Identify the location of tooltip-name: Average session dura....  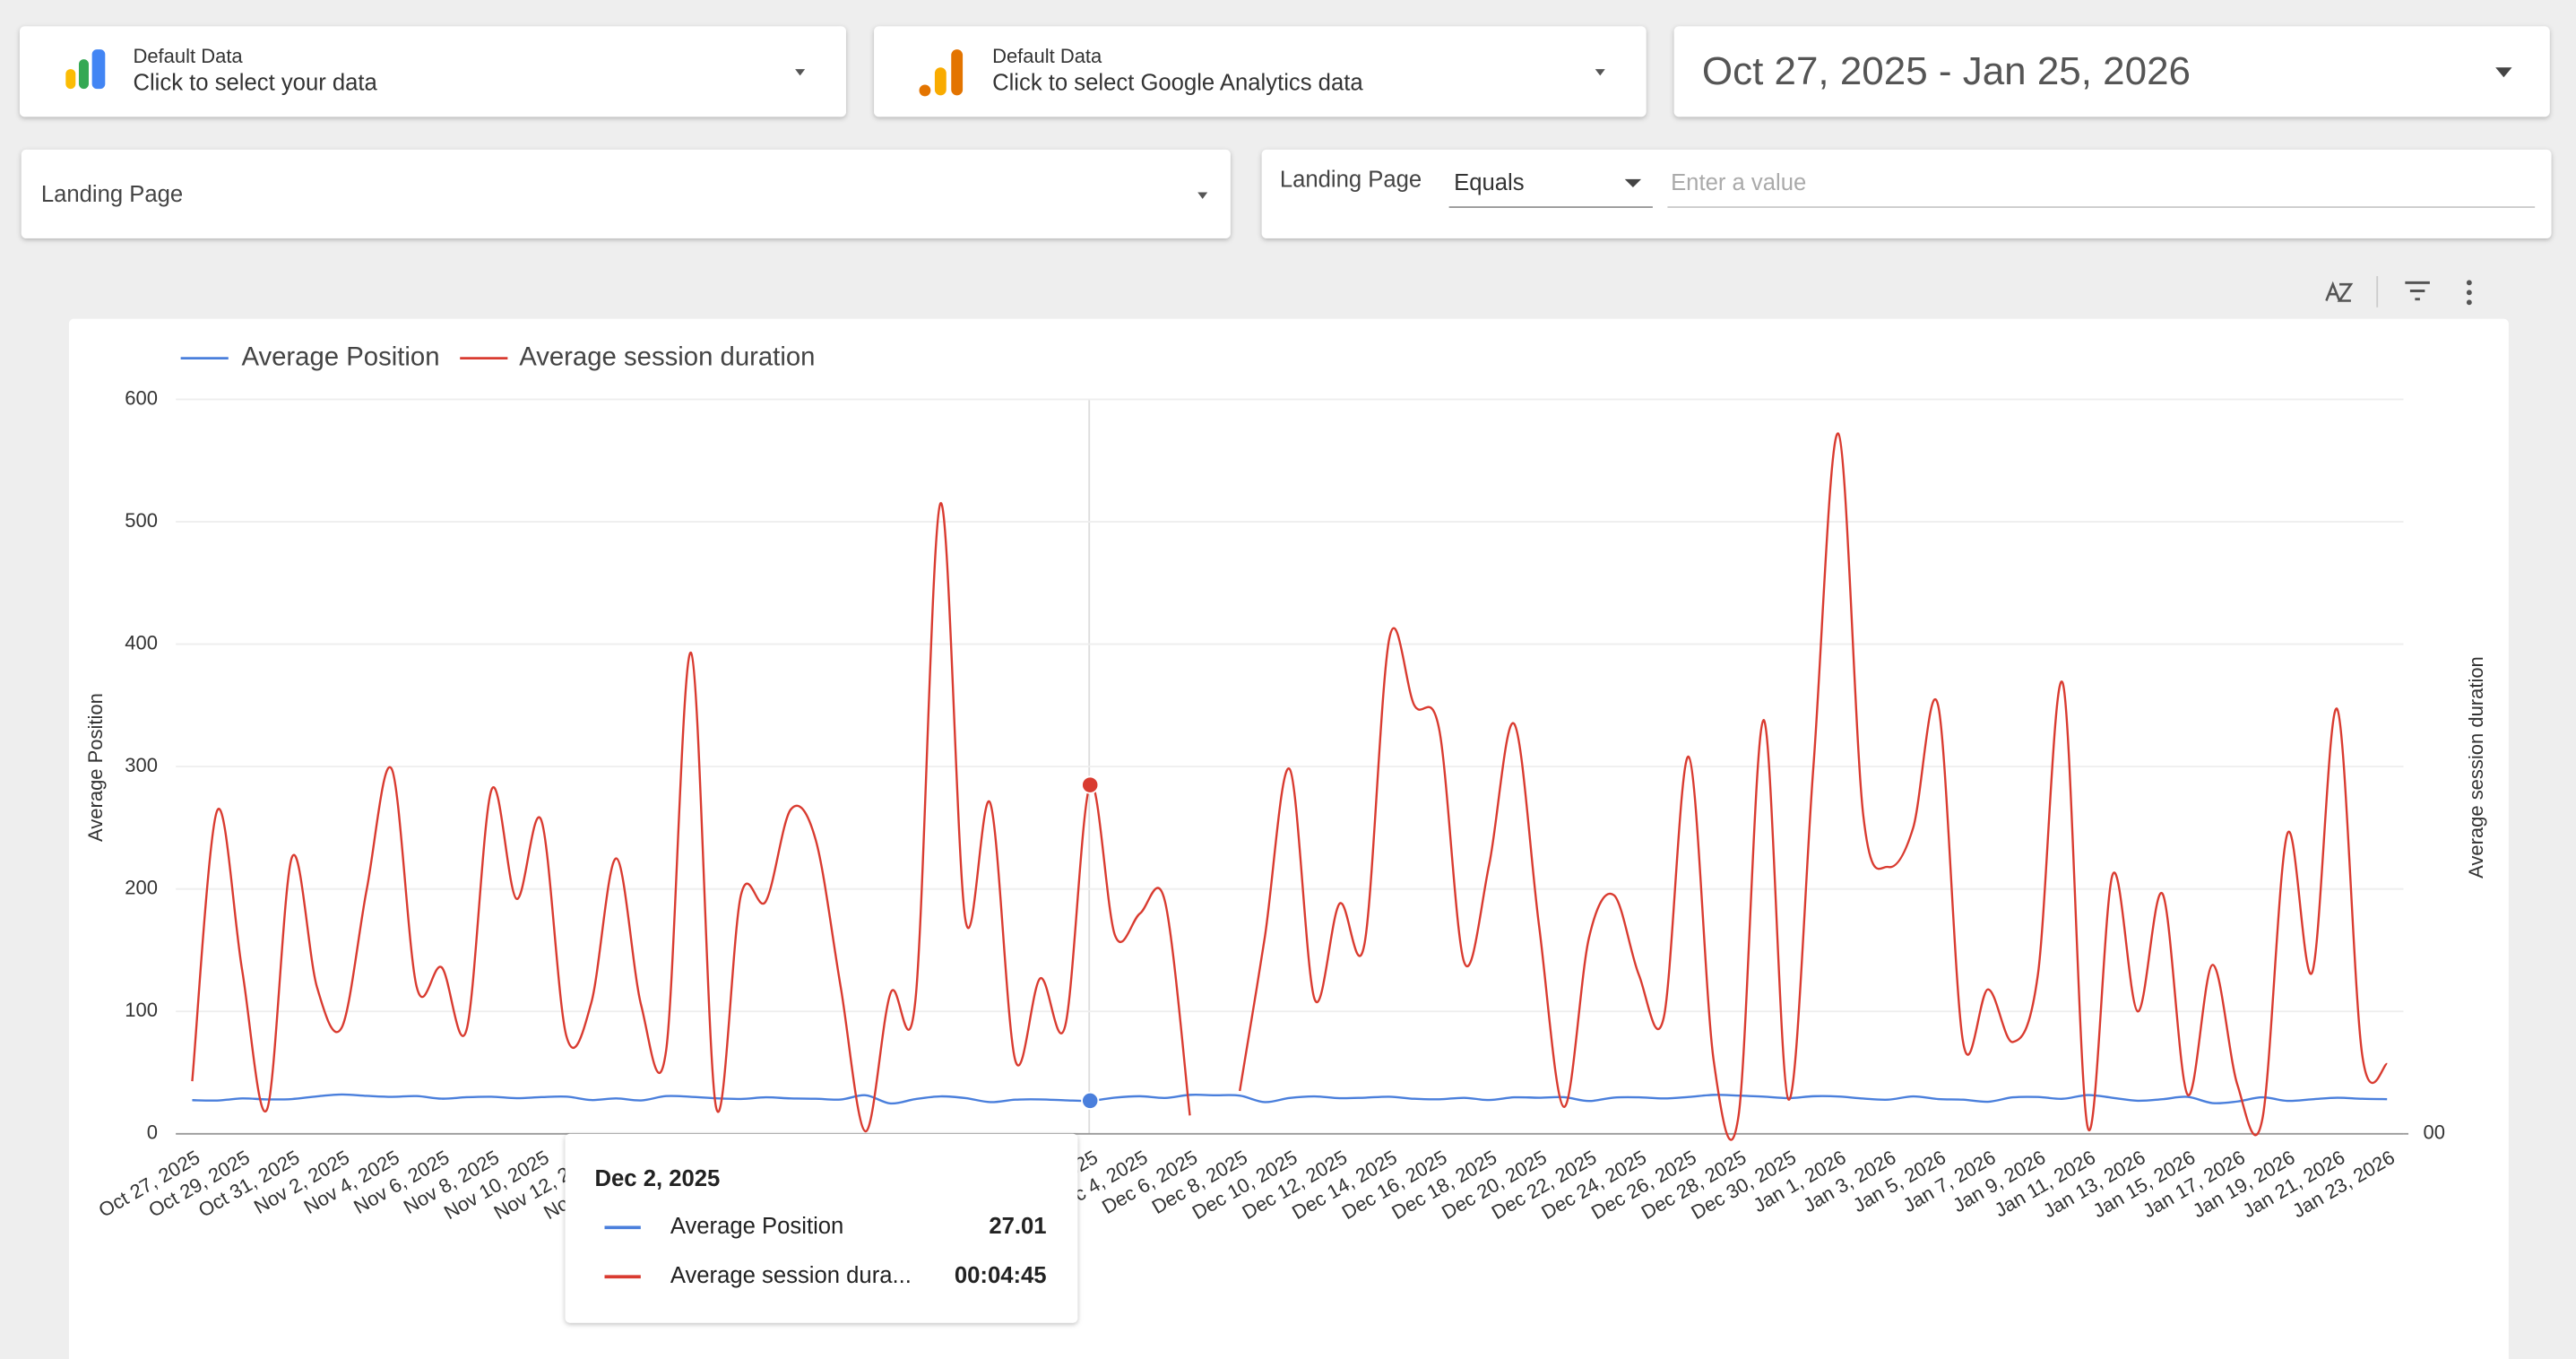
(791, 1276).